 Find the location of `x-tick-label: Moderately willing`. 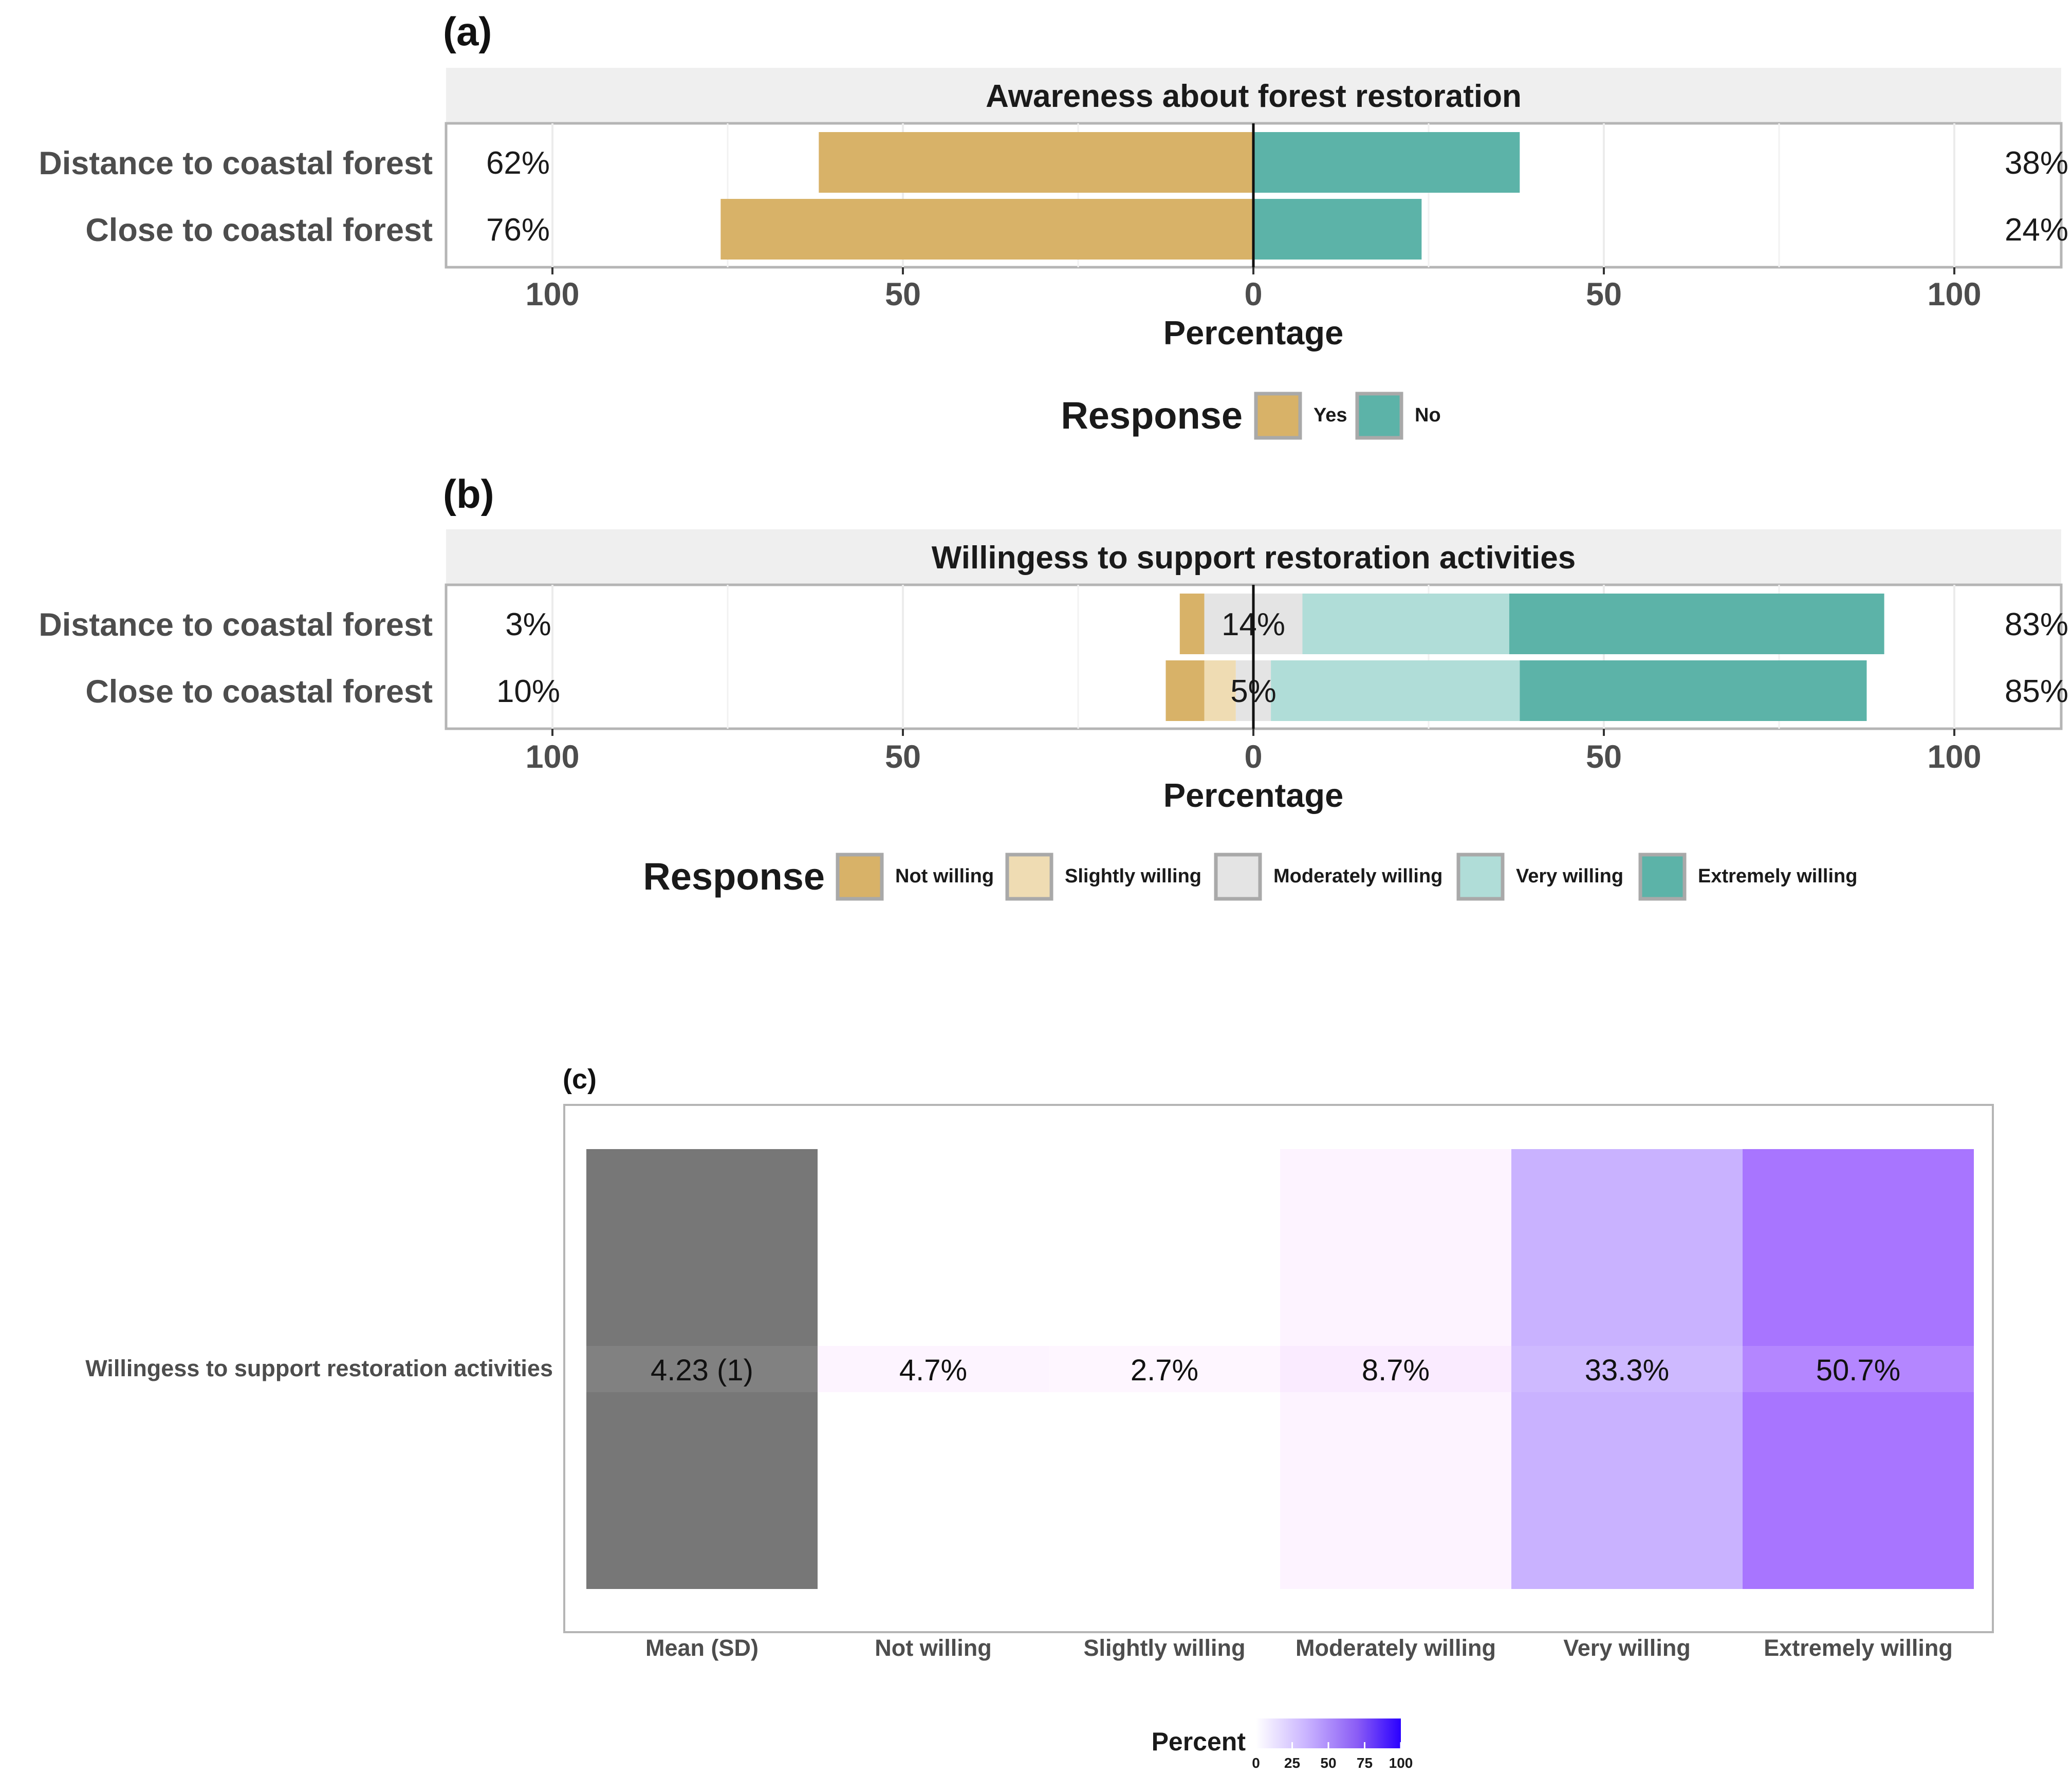

x-tick-label: Moderately willing is located at coordinates (1396, 1648).